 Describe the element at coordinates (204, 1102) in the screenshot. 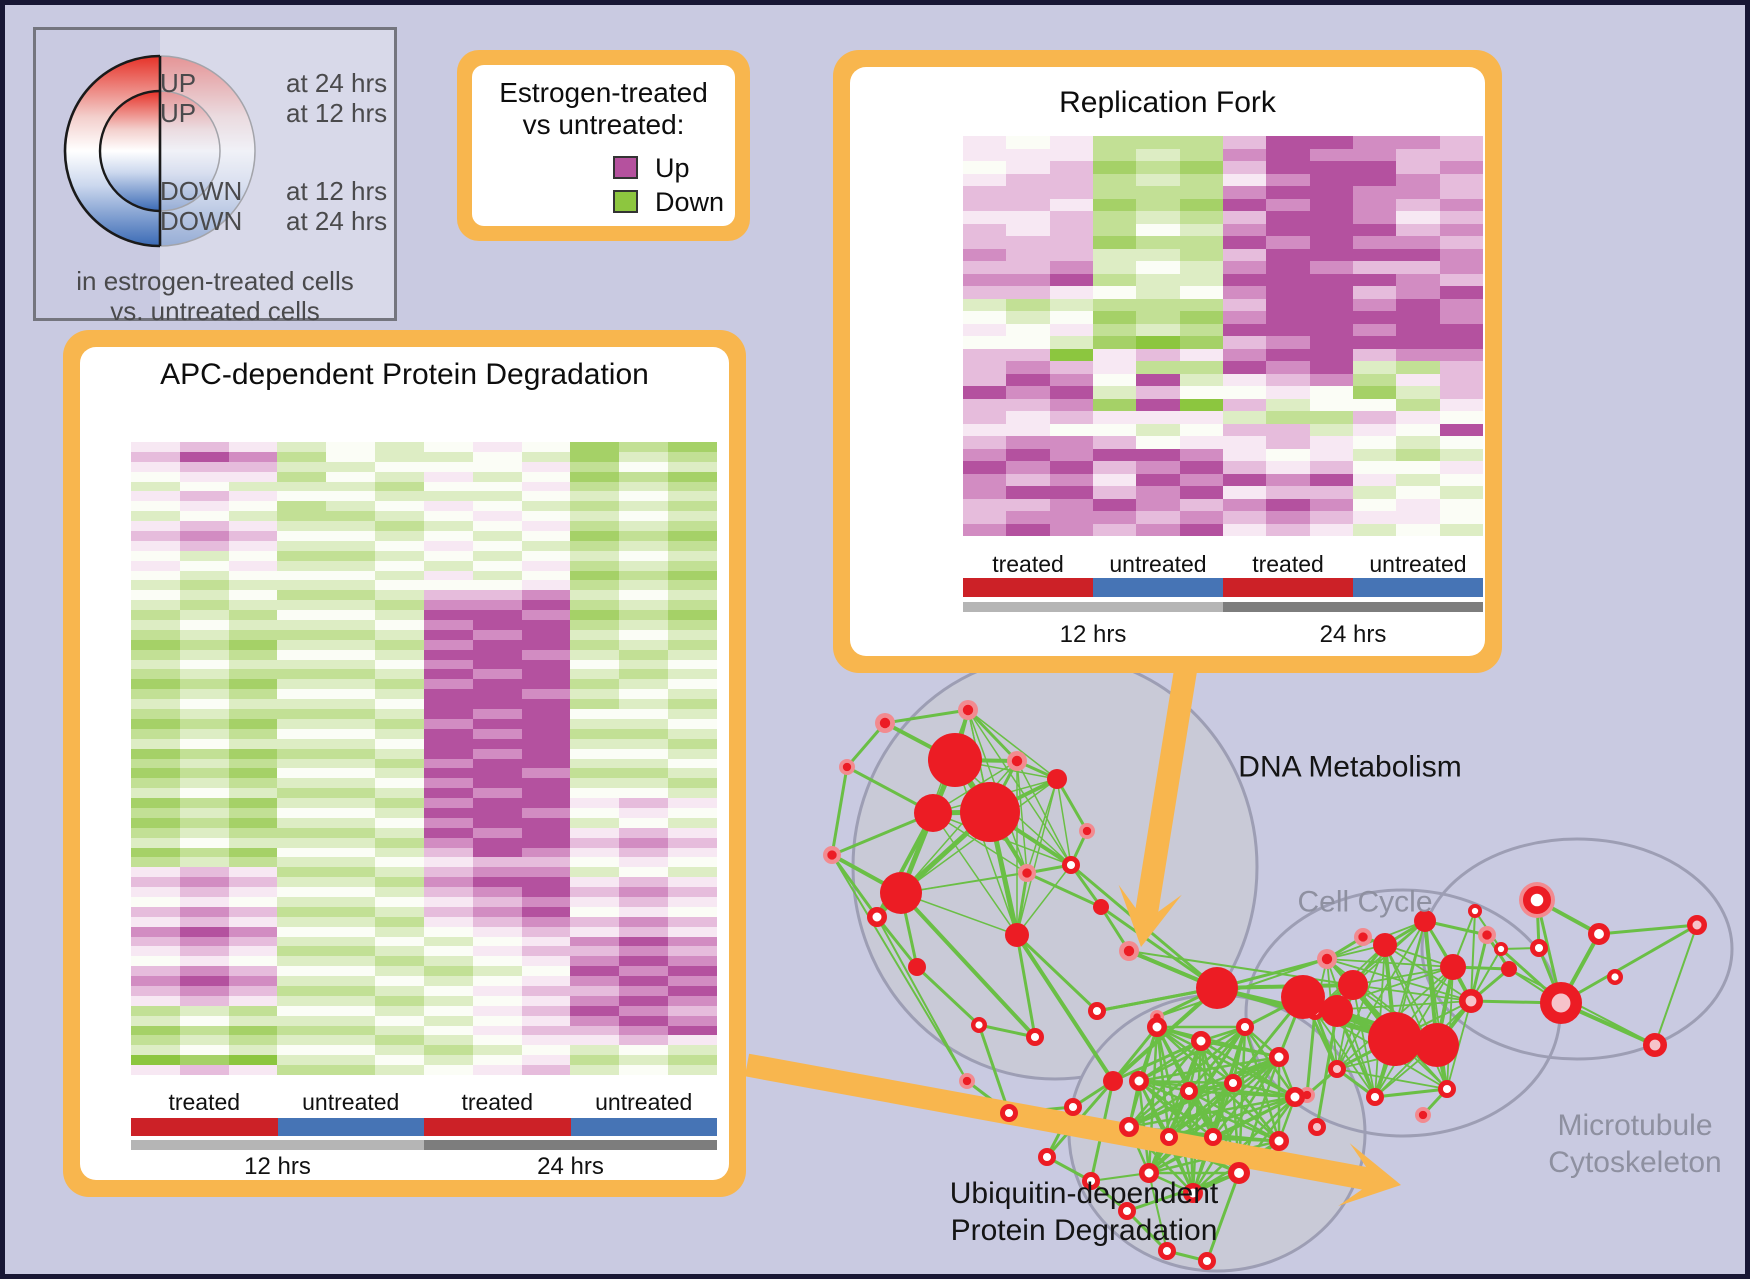

I see `group-label-treated-0: treated` at that location.